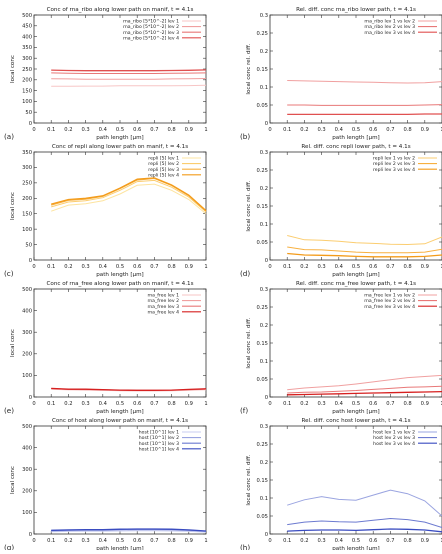  Describe the element at coordinates (389, 27) in the screenshot. I see `legend-label: rna_ribo lev 2 vs lev 3` at that location.